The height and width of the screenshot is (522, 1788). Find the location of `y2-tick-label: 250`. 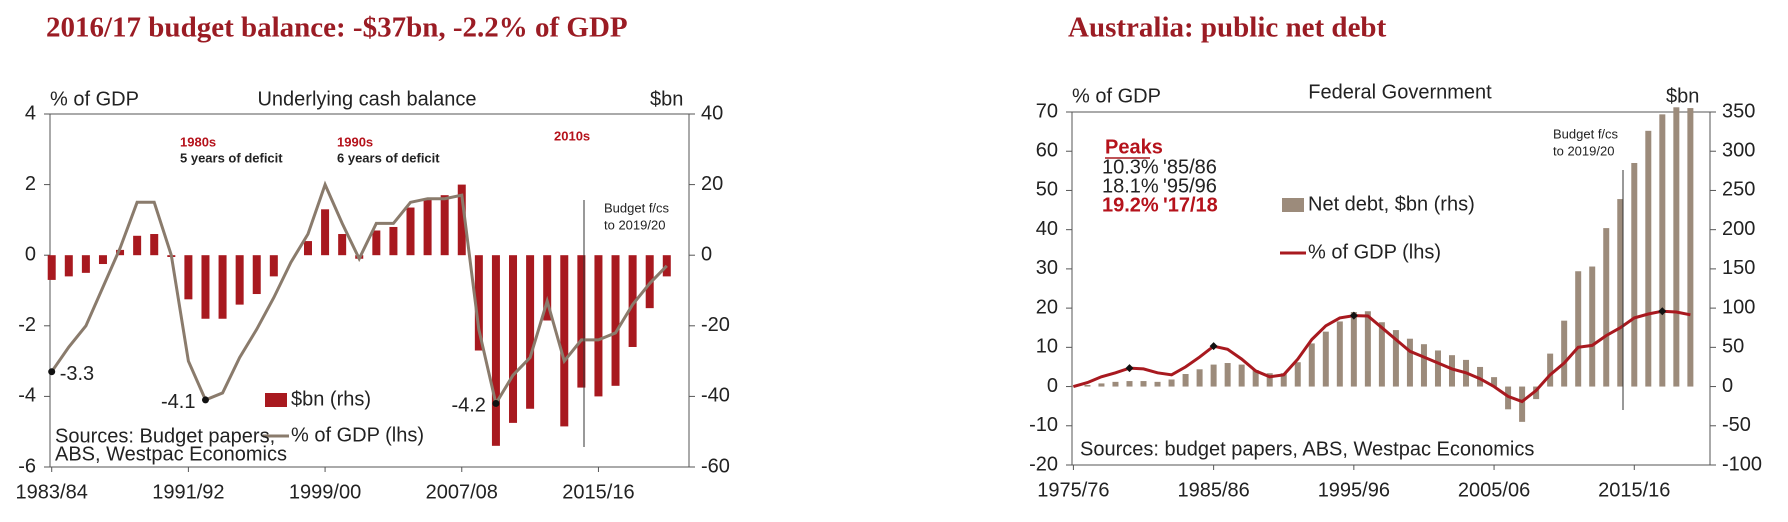

y2-tick-label: 250 is located at coordinates (1738, 190).